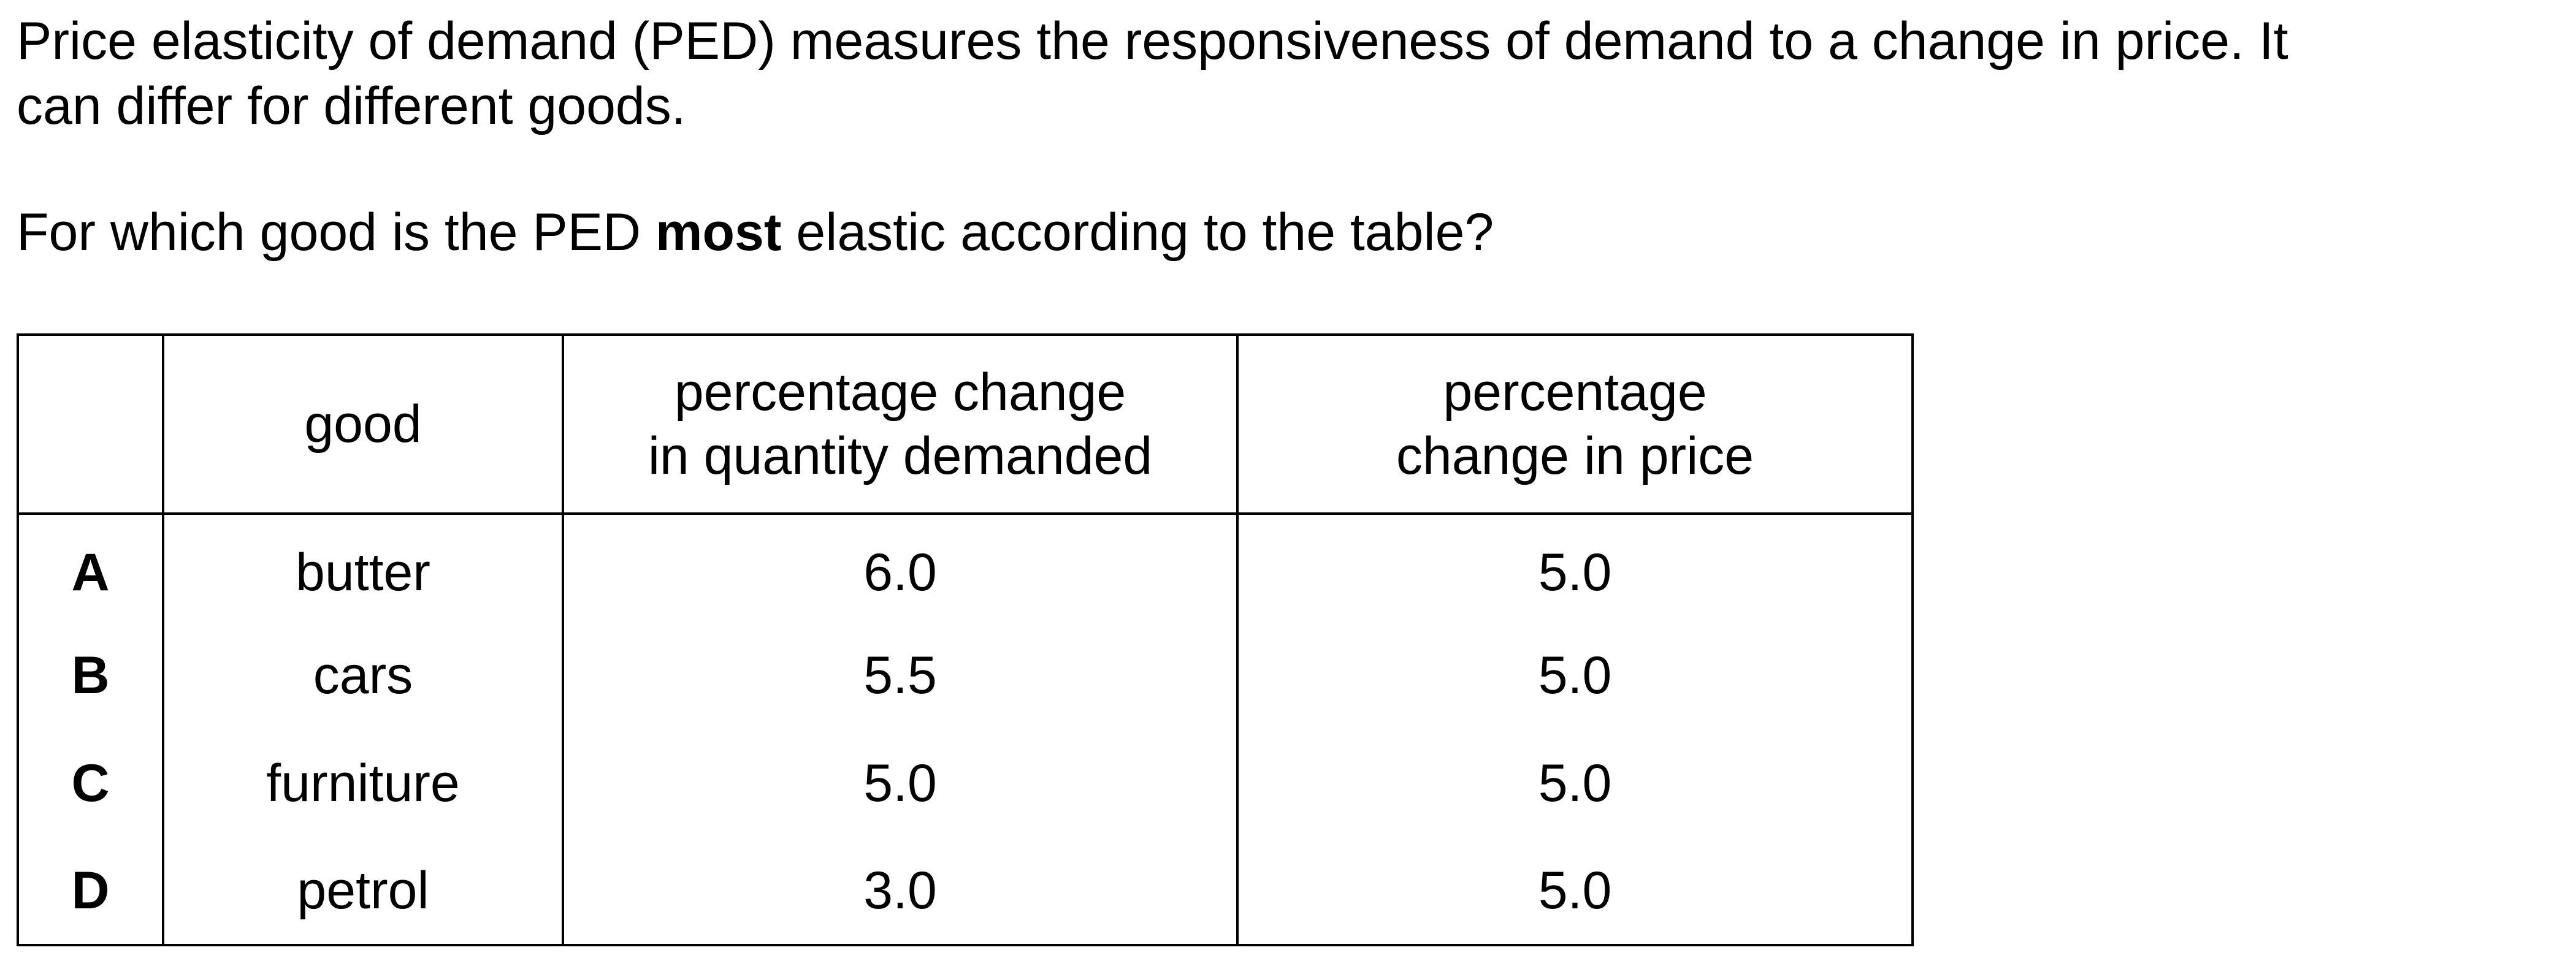 The width and height of the screenshot is (2576, 969). I want to click on quantity-change-cell: 5.5, so click(899, 675).